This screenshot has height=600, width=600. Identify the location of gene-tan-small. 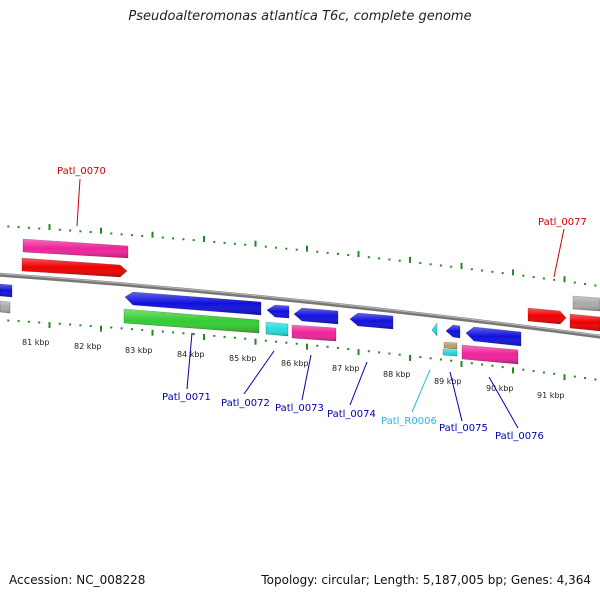
(450, 345).